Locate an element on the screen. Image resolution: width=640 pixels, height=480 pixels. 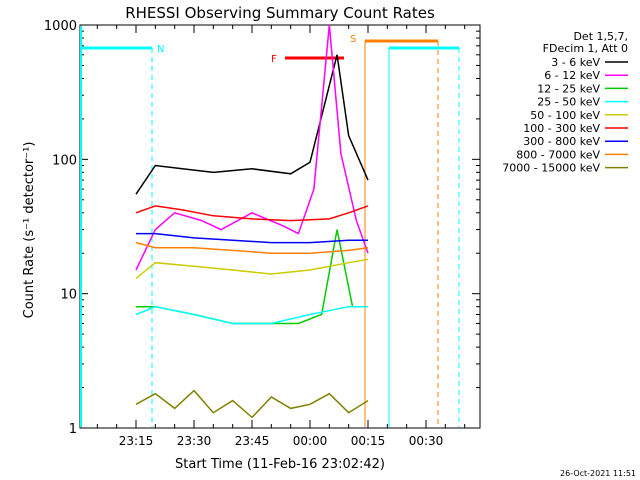
y-tick-label: 1 is located at coordinates (73, 429).